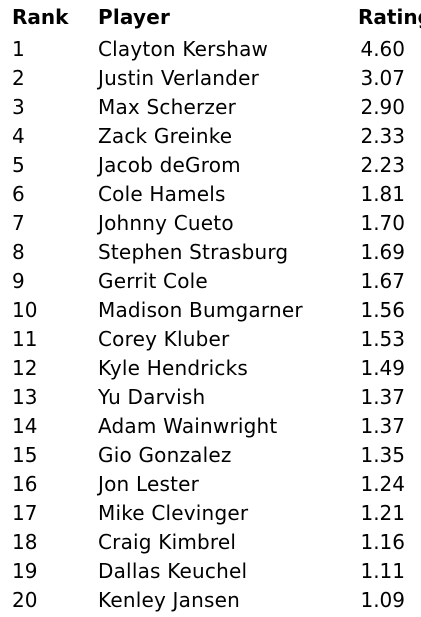  What do you see at coordinates (389, 165) in the screenshot?
I see `rating-cell: 2.23` at bounding box center [389, 165].